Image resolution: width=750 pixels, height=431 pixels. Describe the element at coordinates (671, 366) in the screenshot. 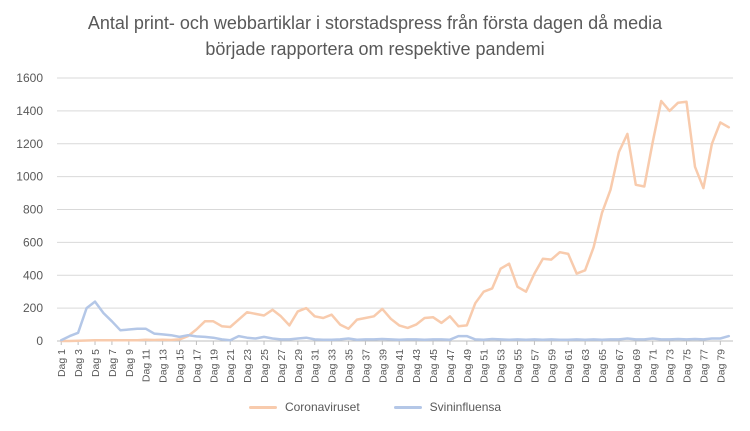

I see `x-tick-label: Dag 73` at that location.